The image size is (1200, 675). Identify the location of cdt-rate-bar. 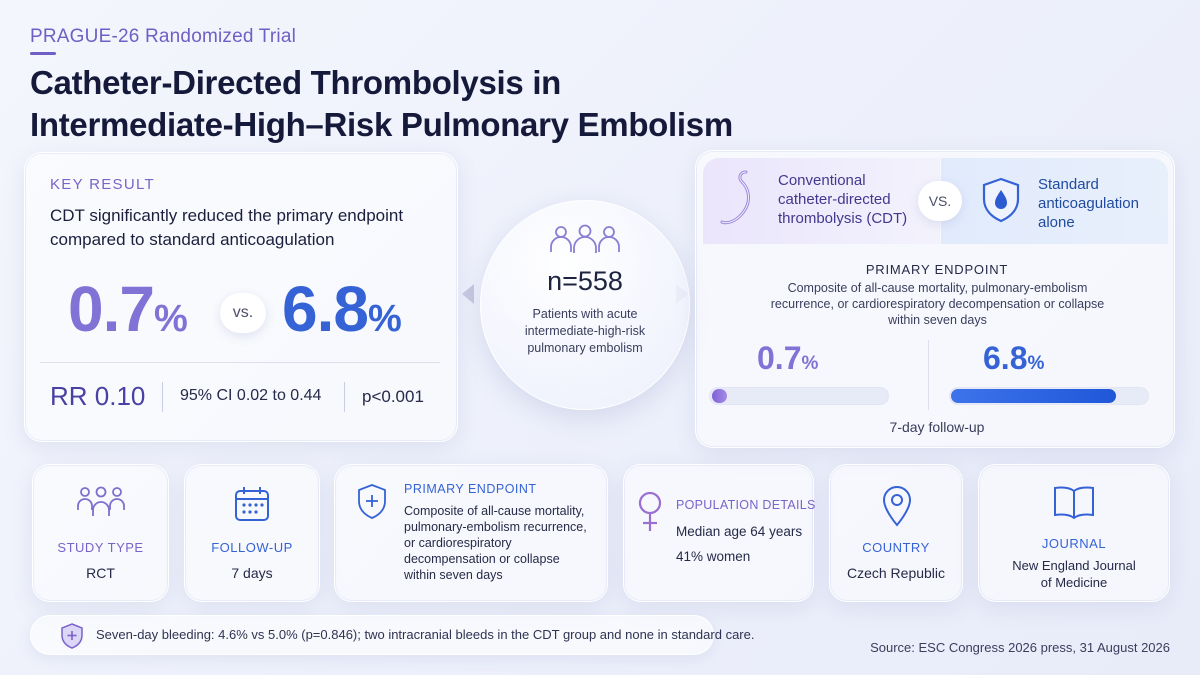
(799, 396).